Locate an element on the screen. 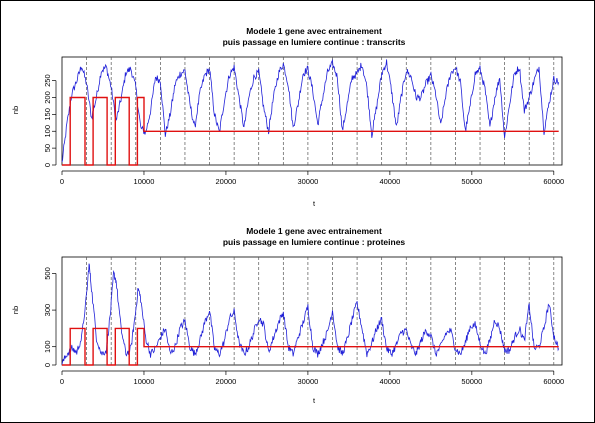  y-tick-label: 200 is located at coordinates (47, 97).